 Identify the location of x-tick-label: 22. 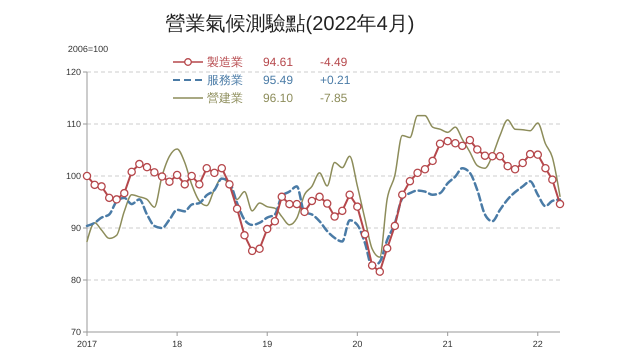
(537, 344).